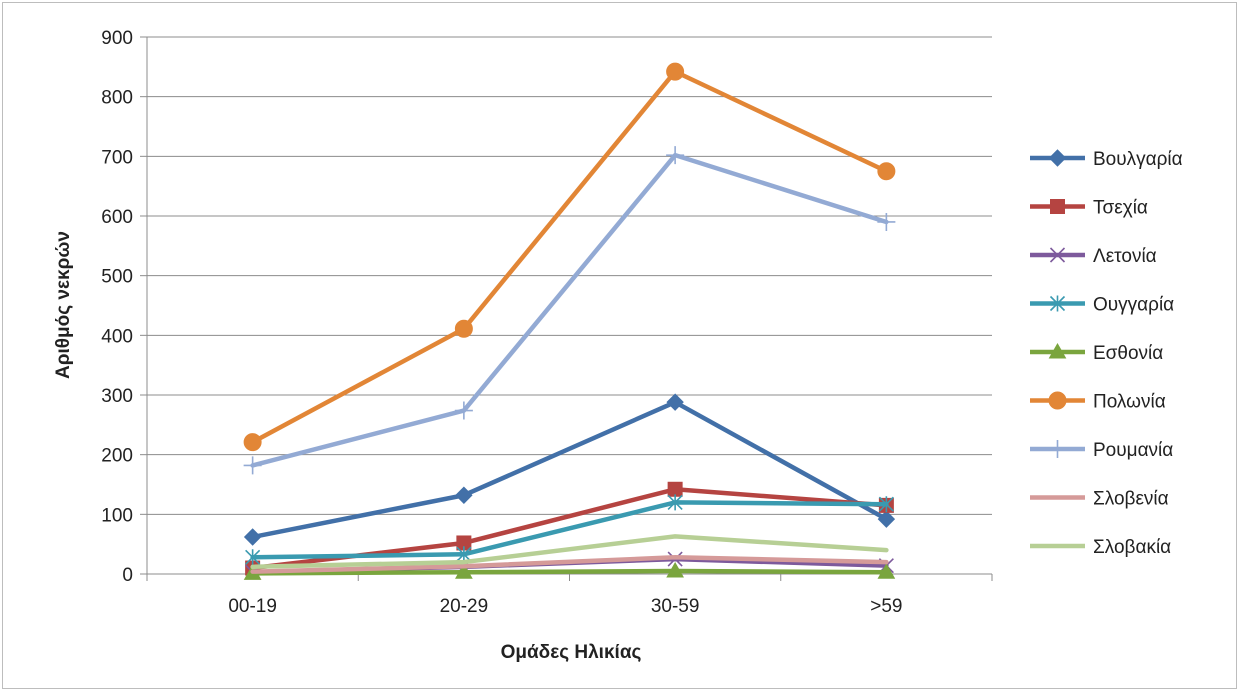 This screenshot has height=693, width=1241. Describe the element at coordinates (886, 606) in the screenshot. I see `x-tick-label: >59` at that location.